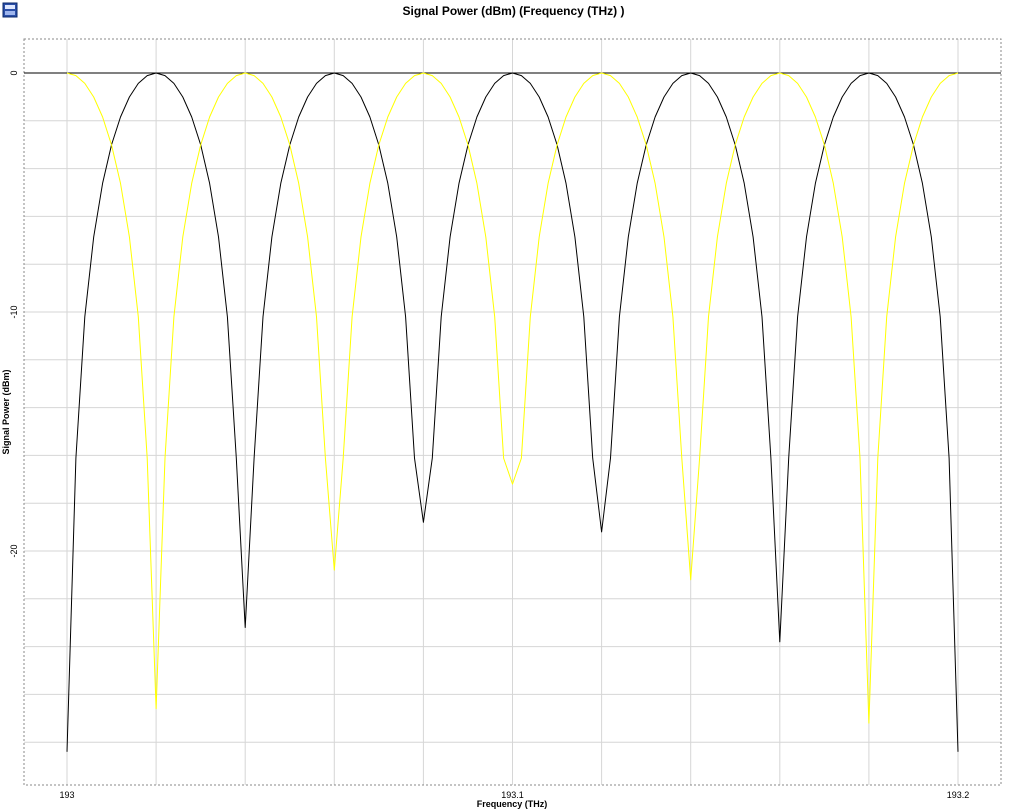 This screenshot has width=1027, height=810. What do you see at coordinates (66, 795) in the screenshot?
I see `x-tick-label: 193` at bounding box center [66, 795].